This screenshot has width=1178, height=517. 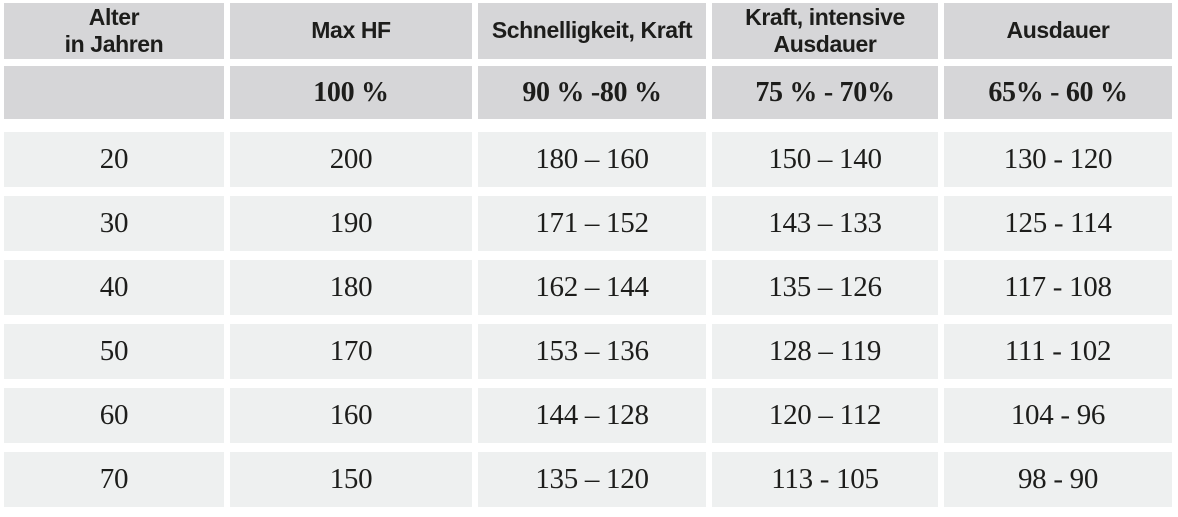 I want to click on cell-value: 180, so click(x=351, y=287).